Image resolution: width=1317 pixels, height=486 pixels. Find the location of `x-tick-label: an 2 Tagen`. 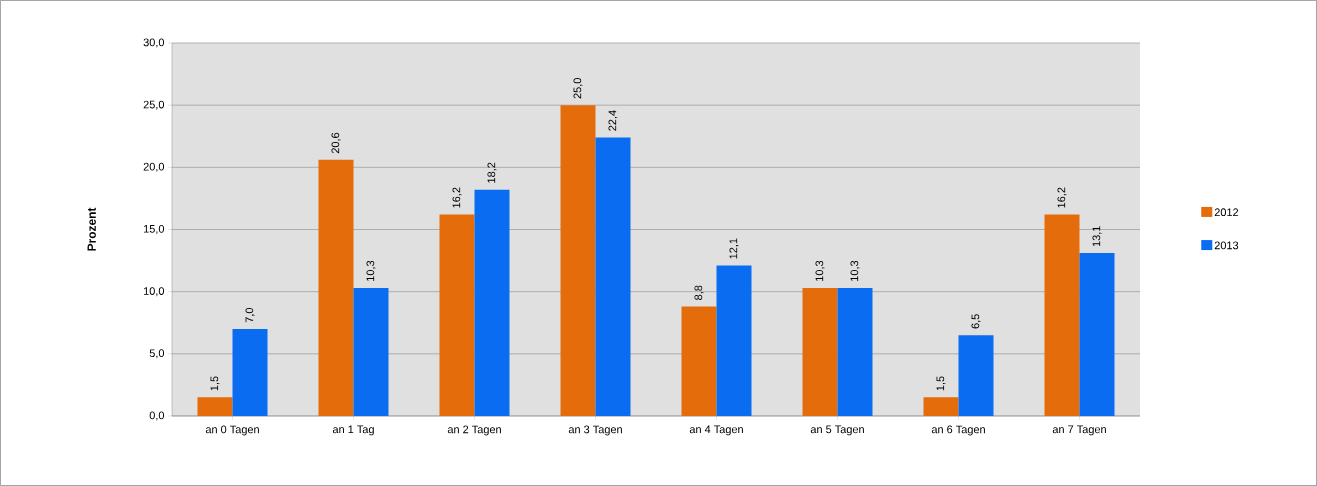

x-tick-label: an 2 Tagen is located at coordinates (474, 430).